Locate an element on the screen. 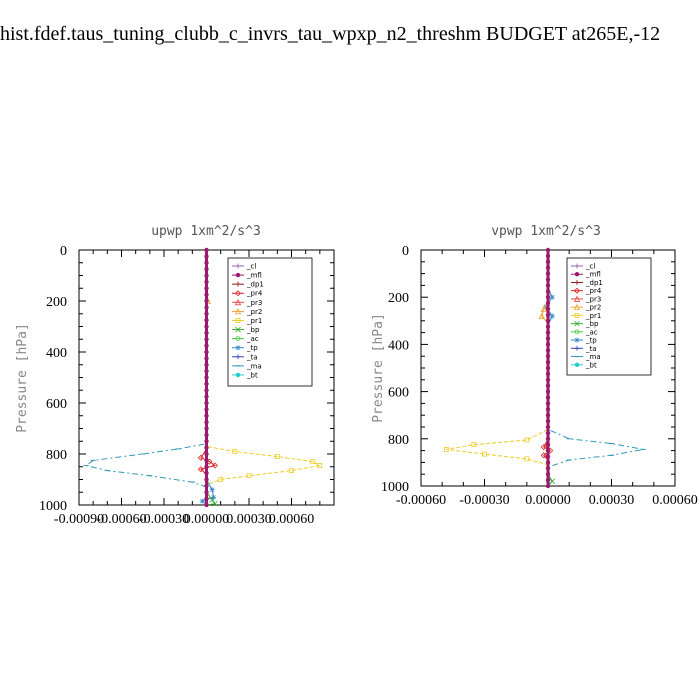 The height and width of the screenshot is (700, 700). legend-label: _bt is located at coordinates (252, 375).